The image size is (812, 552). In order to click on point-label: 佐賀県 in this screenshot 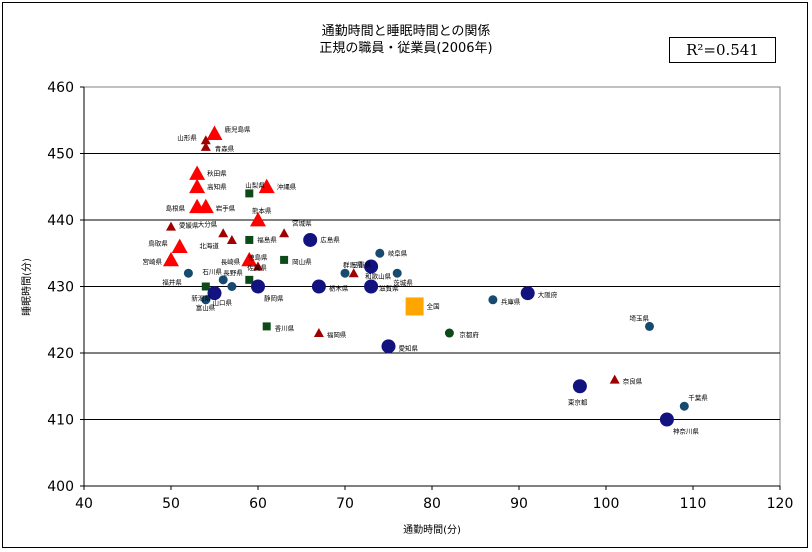, I will do `click(257, 267)`.